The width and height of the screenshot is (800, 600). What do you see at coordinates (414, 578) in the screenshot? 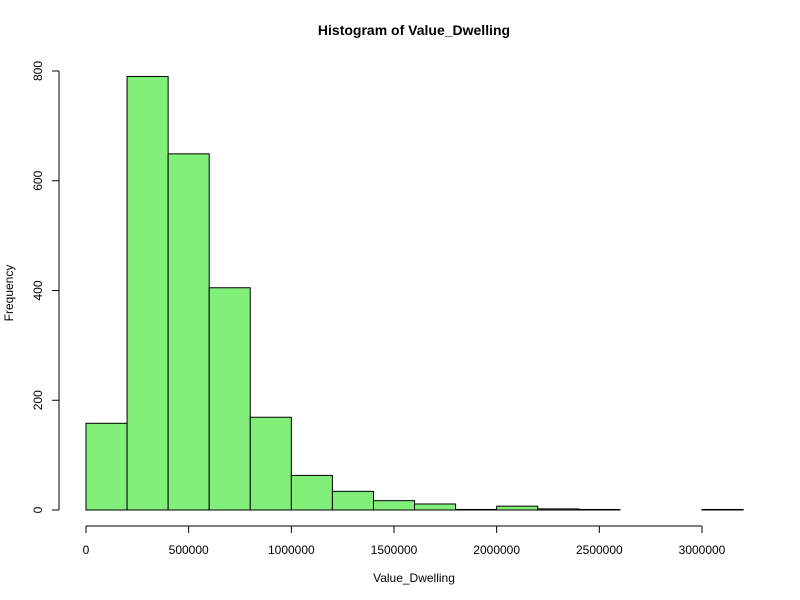
I see `x-axis-label: Value_Dwelling` at bounding box center [414, 578].